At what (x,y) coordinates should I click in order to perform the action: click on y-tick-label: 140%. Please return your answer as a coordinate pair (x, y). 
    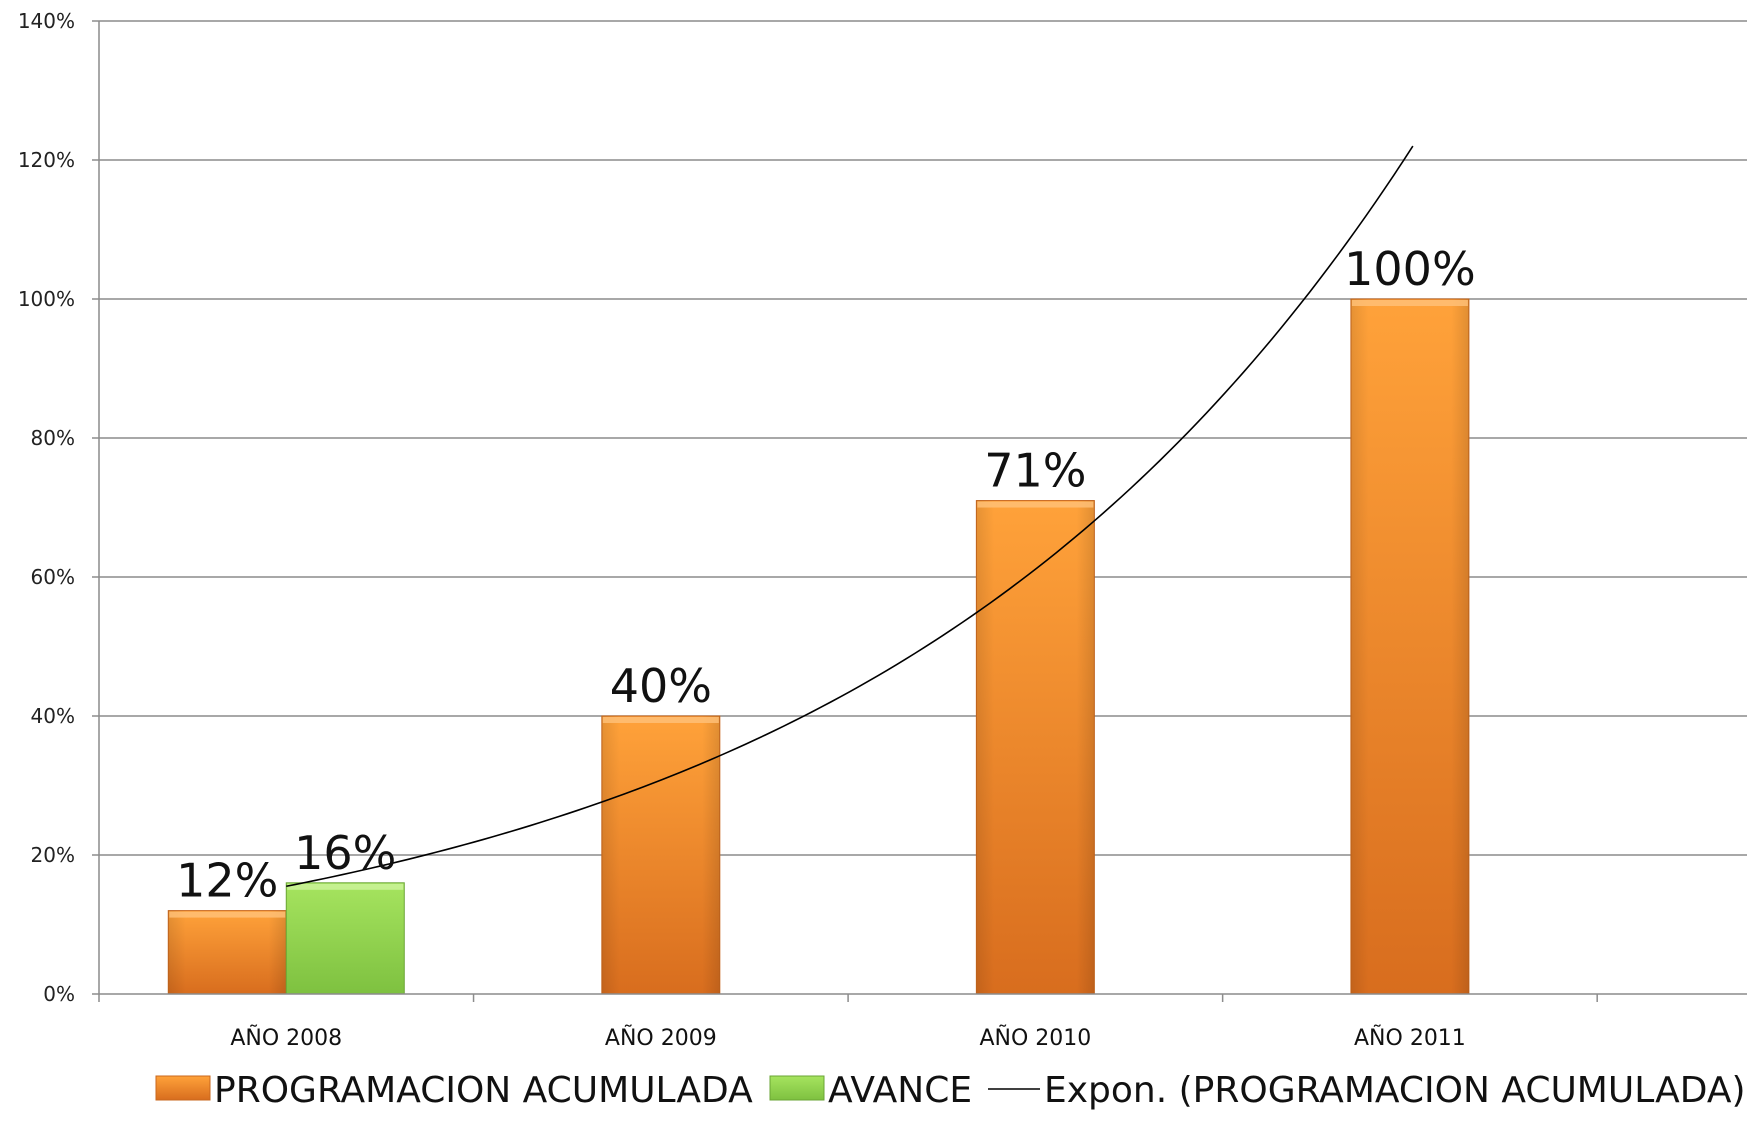
    Looking at the image, I should click on (46, 21).